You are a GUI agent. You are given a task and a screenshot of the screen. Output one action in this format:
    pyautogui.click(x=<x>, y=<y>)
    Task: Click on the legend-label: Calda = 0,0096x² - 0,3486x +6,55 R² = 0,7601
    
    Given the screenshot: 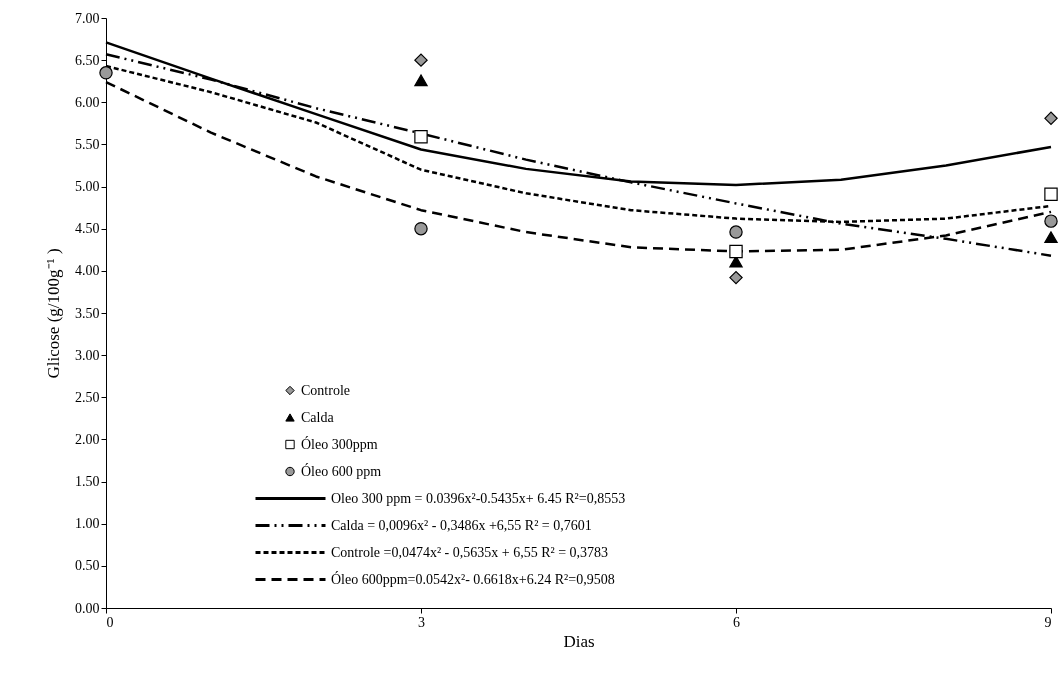 What is the action you would take?
    pyautogui.click(x=461, y=525)
    